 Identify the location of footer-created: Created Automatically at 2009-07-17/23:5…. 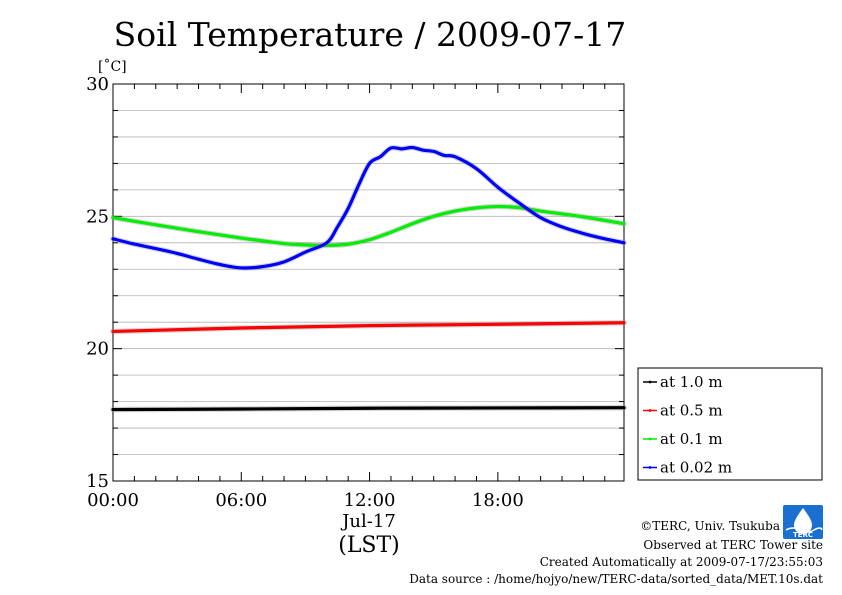
(681, 562).